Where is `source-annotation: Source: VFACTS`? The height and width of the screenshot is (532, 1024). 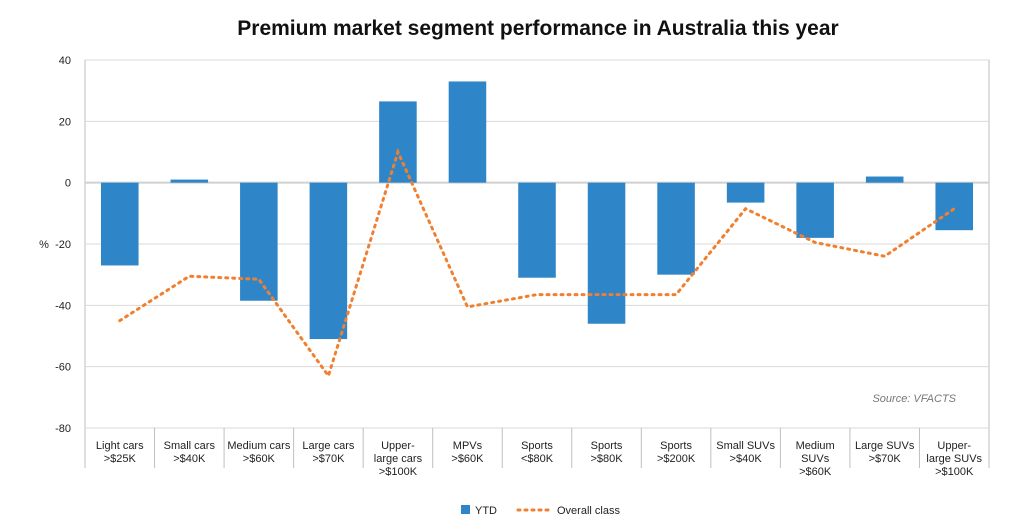 source-annotation: Source: VFACTS is located at coordinates (914, 399).